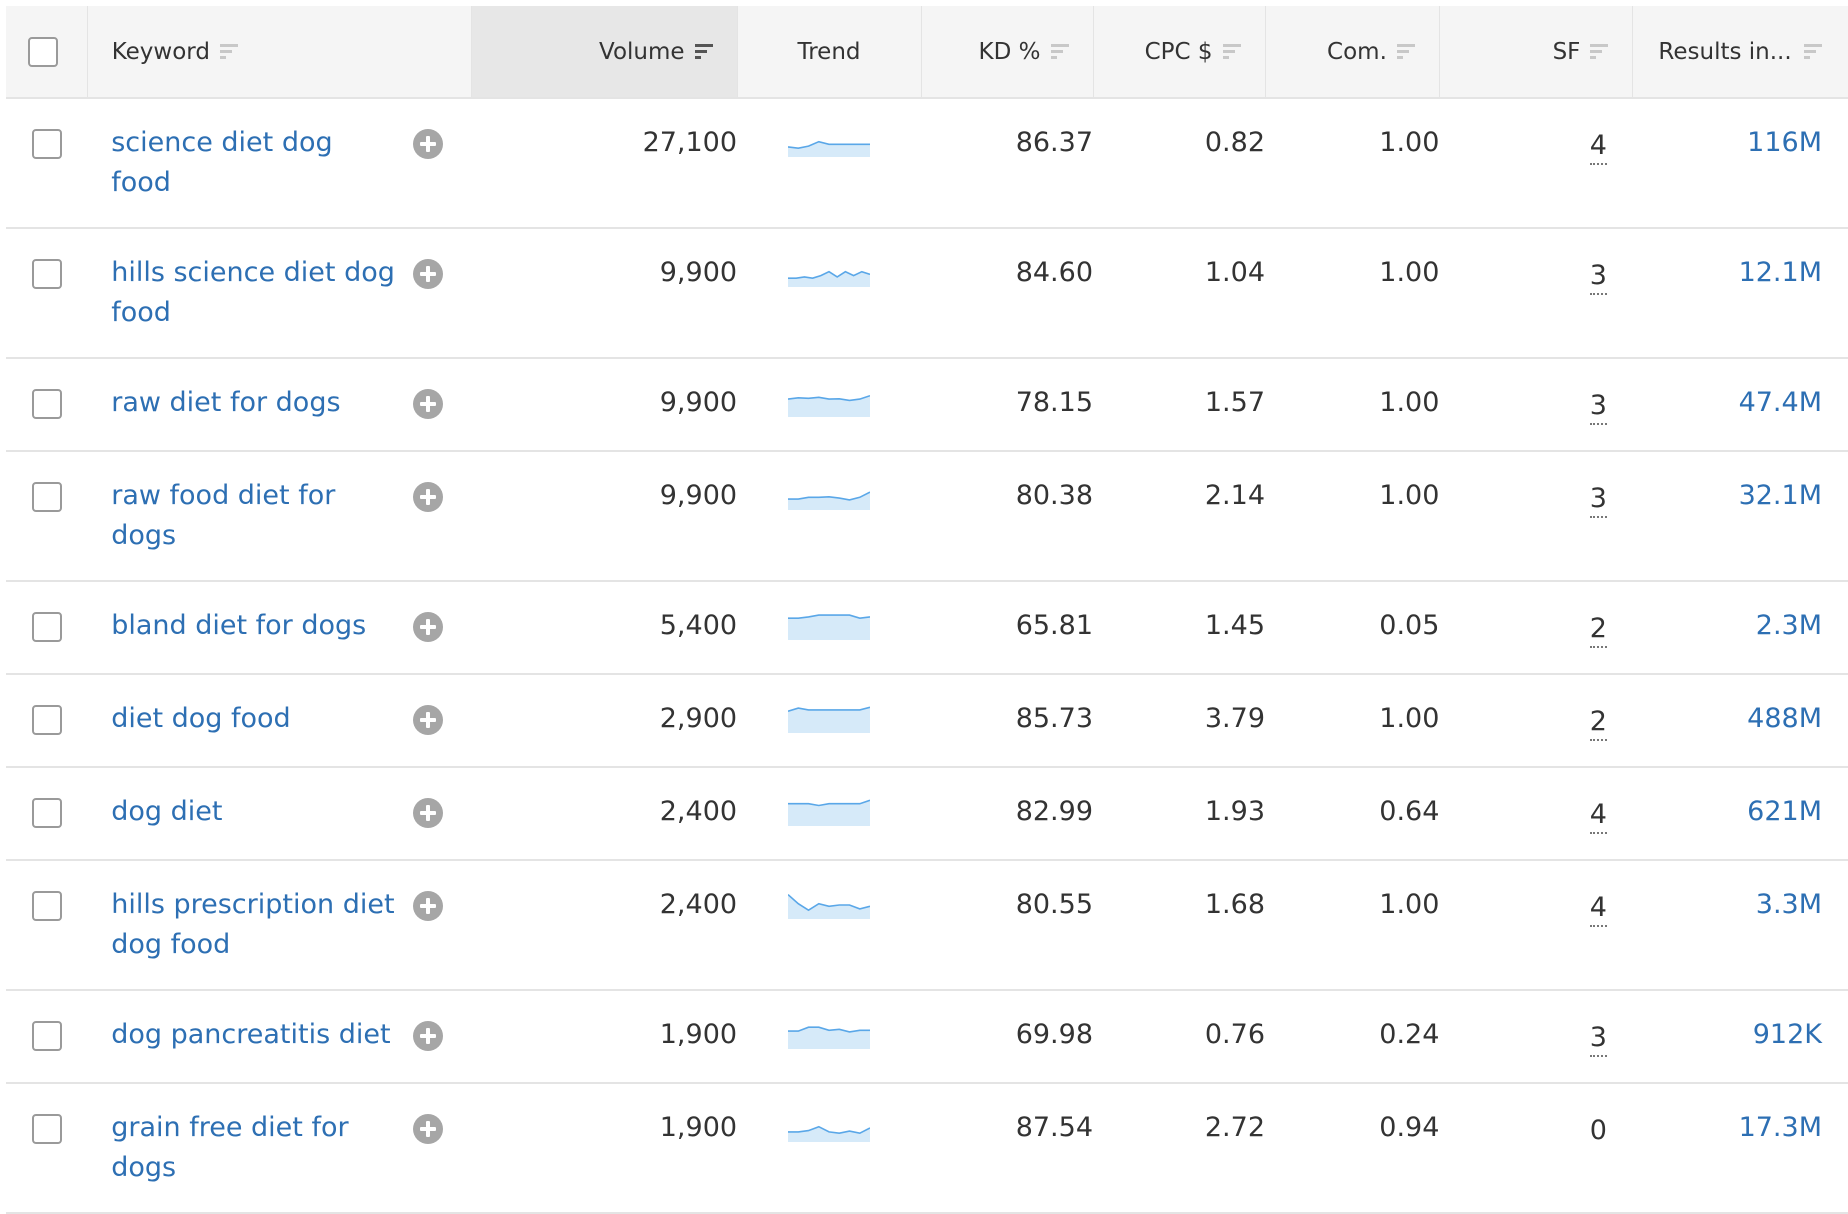  Describe the element at coordinates (829, 501) in the screenshot. I see `trend-area` at that location.